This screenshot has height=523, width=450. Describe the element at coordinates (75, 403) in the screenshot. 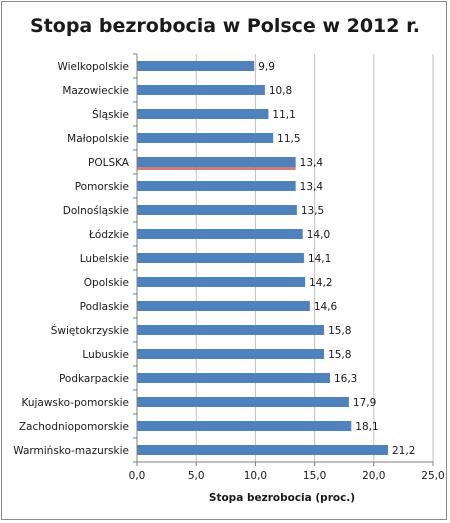

I see `category-label: Kujawsko-pomorskie` at that location.